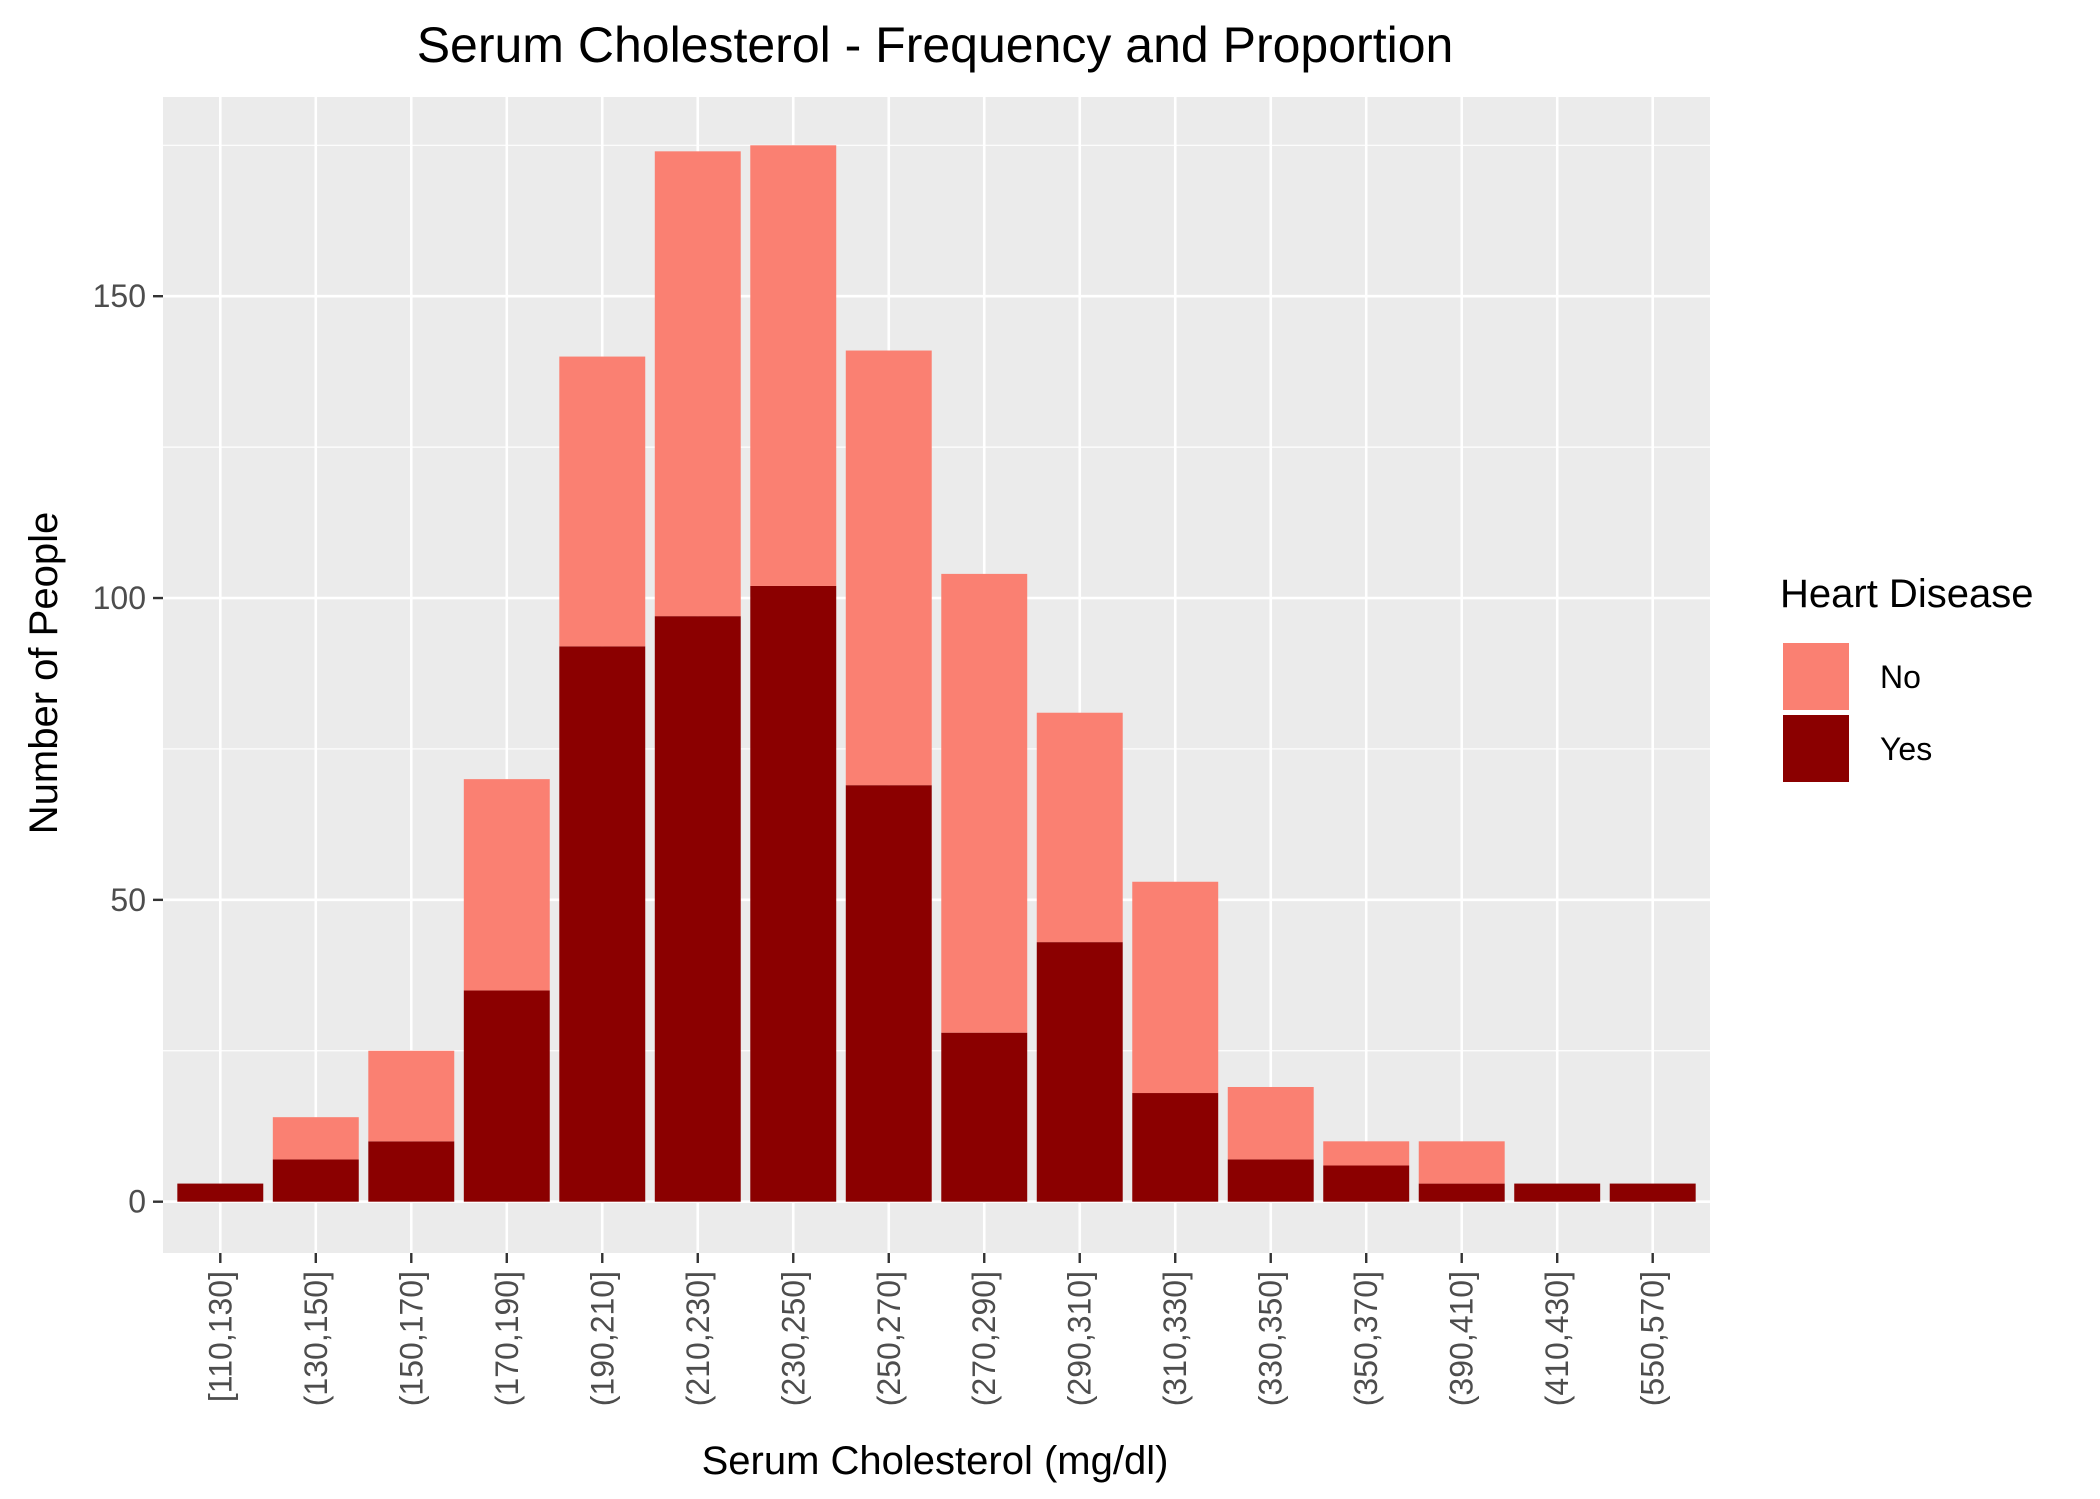 The height and width of the screenshot is (1499, 2100). What do you see at coordinates (1175, 1338) in the screenshot?
I see `x-tick-label: (310,330]` at bounding box center [1175, 1338].